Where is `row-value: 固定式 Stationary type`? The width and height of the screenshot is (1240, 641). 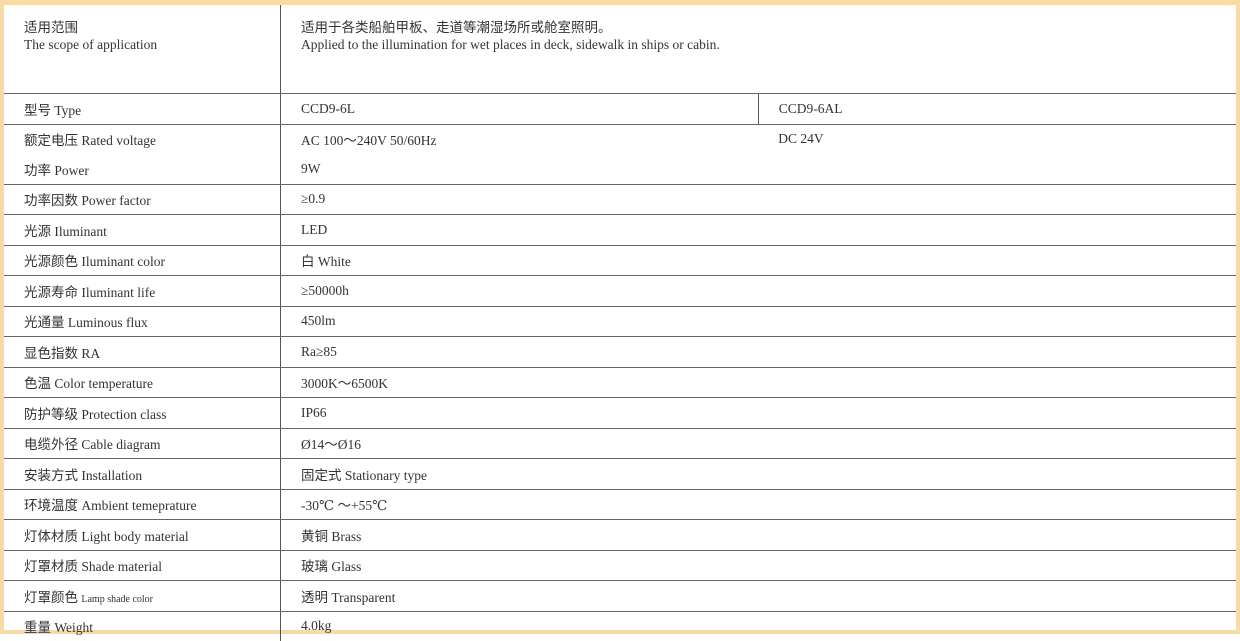 row-value: 固定式 Stationary type is located at coordinates (758, 474).